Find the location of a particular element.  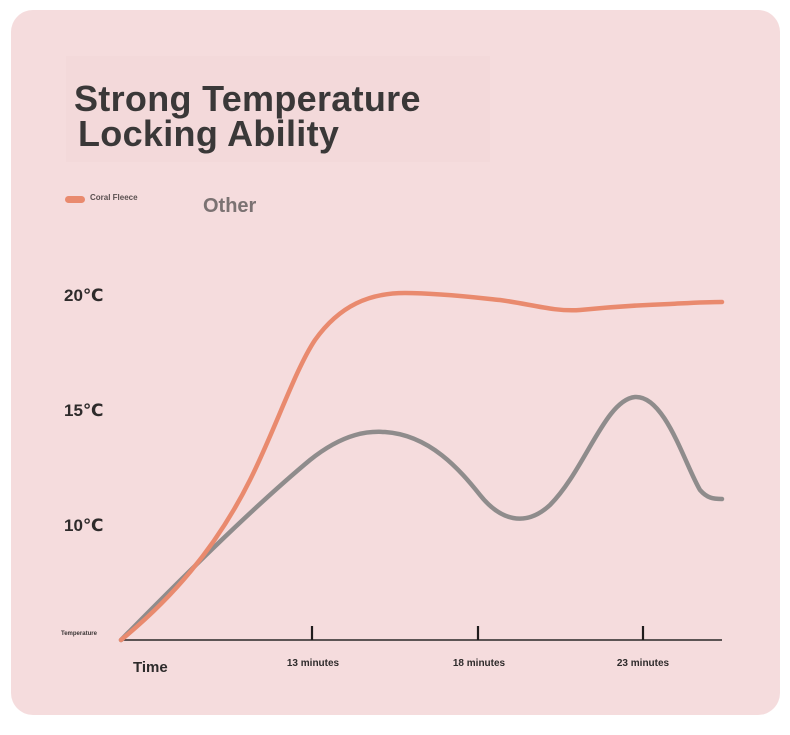

y-tick-label-15: 15℃ is located at coordinates (84, 410).